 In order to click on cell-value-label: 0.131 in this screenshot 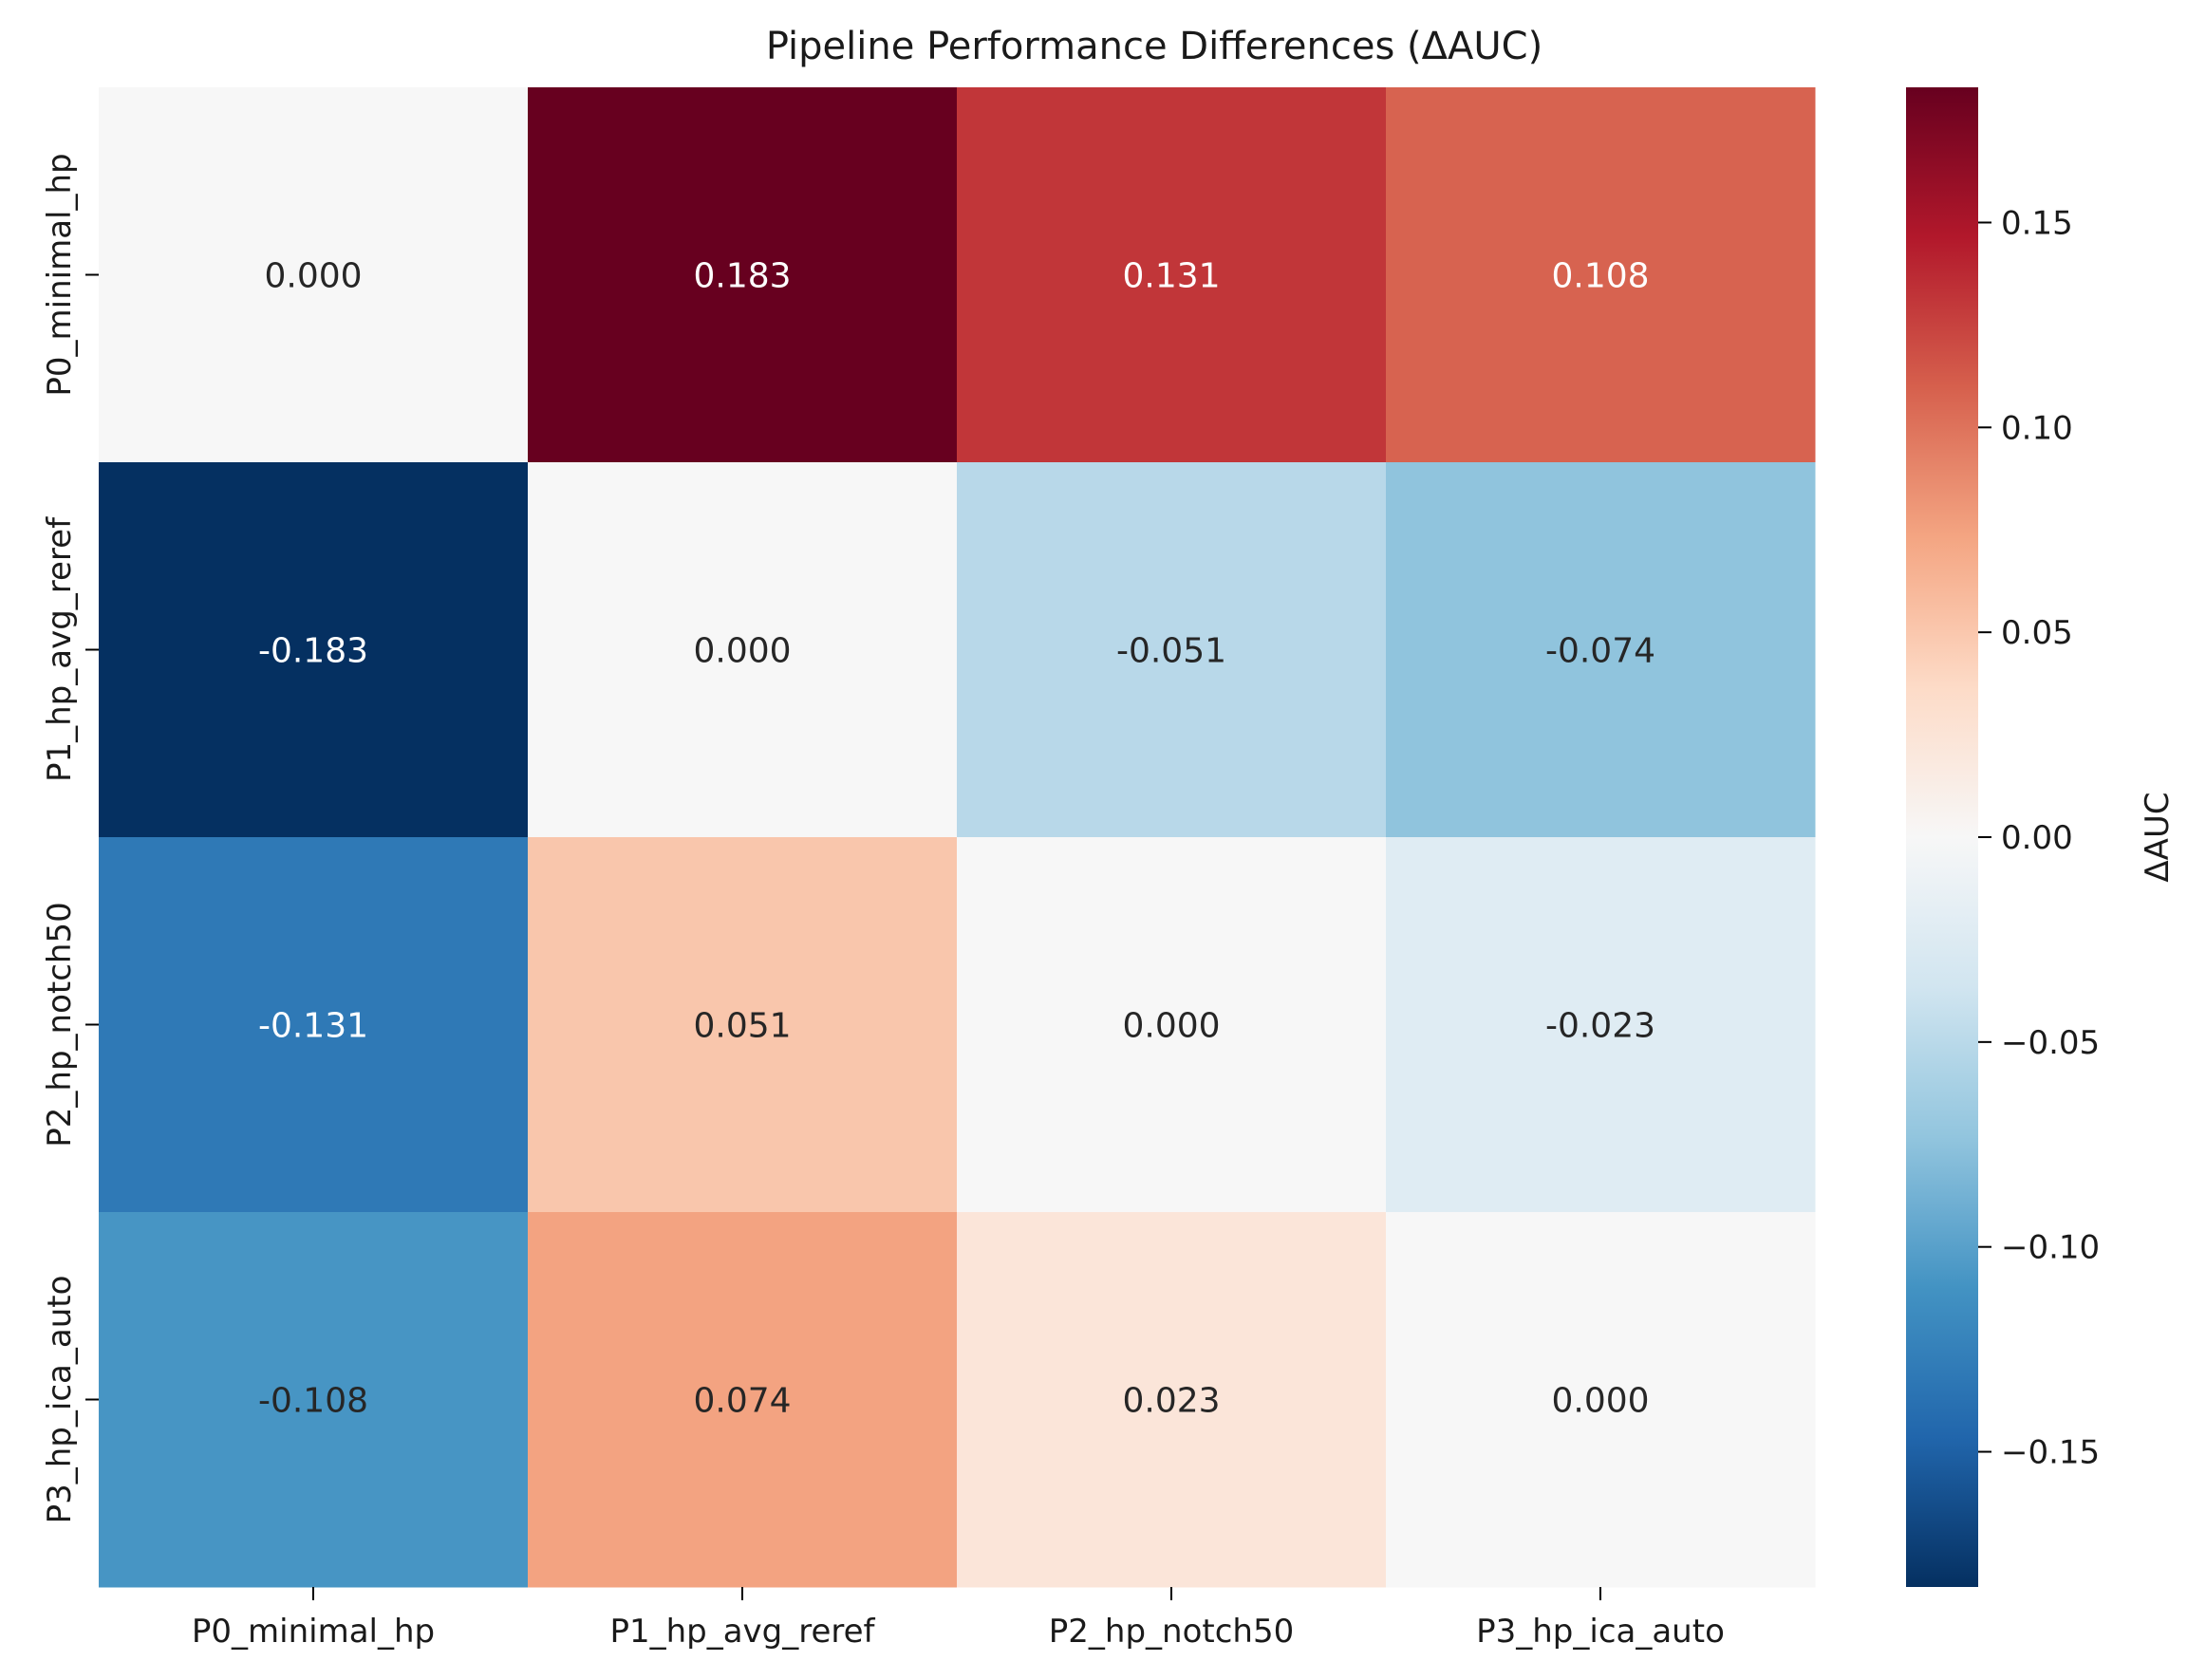, I will do `click(1171, 276)`.